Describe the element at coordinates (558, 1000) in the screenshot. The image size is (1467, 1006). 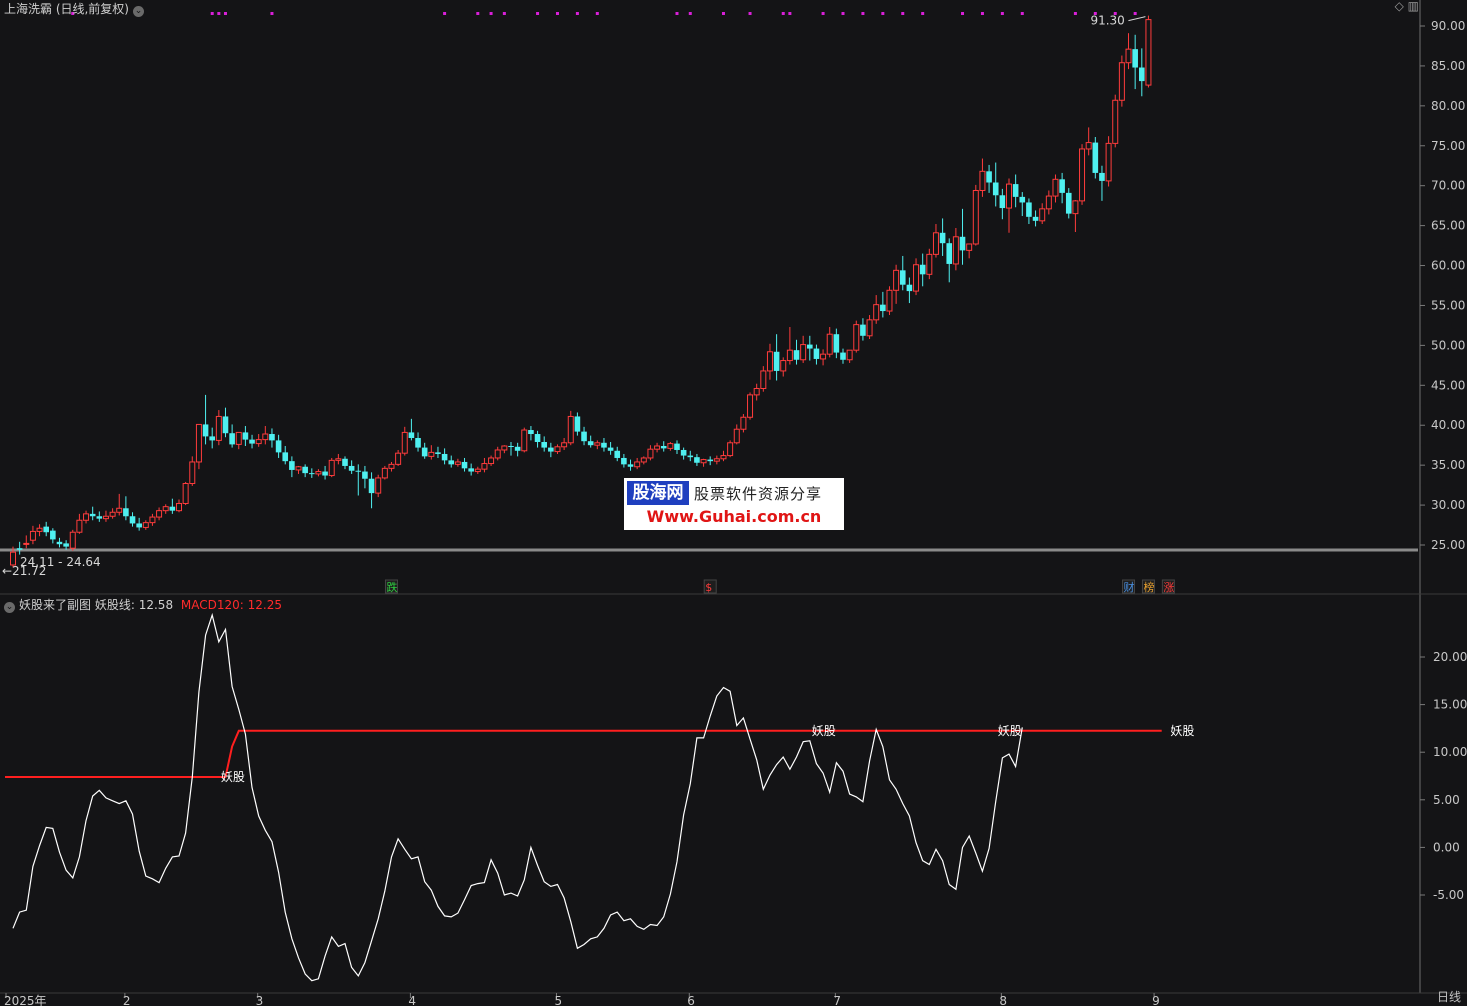
I see `date-label: 5` at that location.